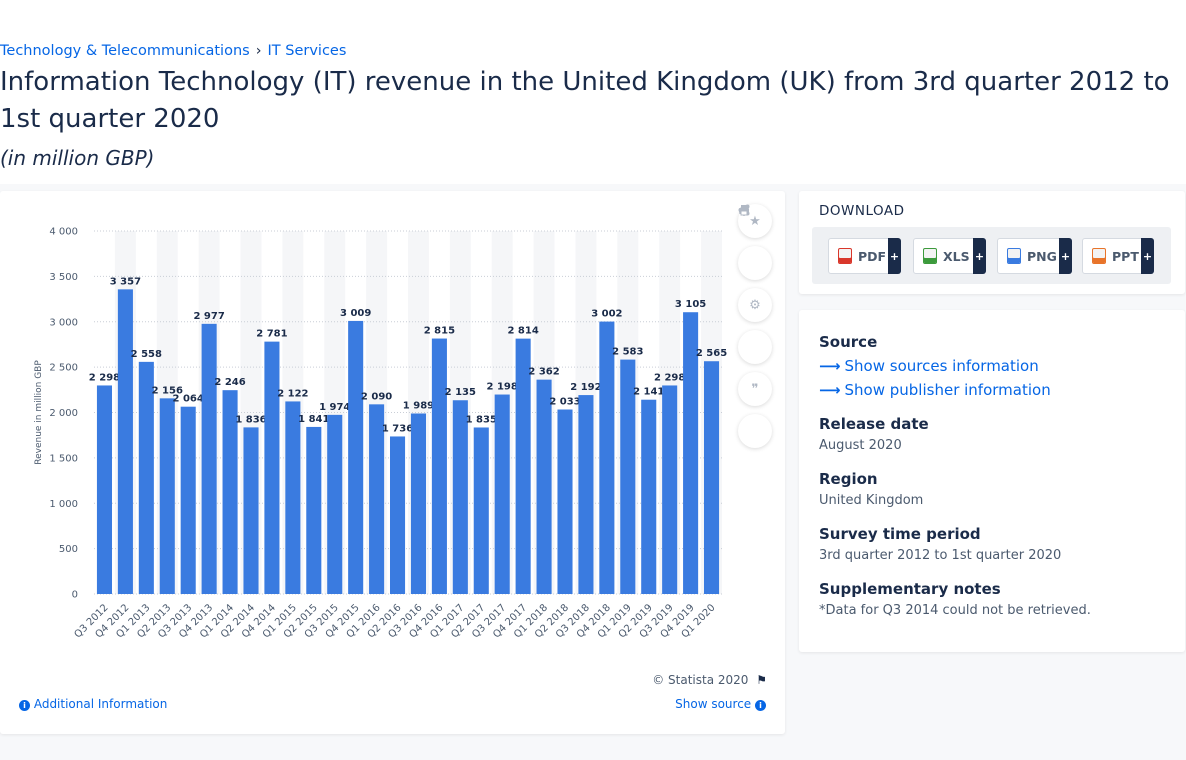 The image size is (1186, 760). What do you see at coordinates (271, 334) in the screenshot?
I see `bar-value-label: 2 781` at bounding box center [271, 334].